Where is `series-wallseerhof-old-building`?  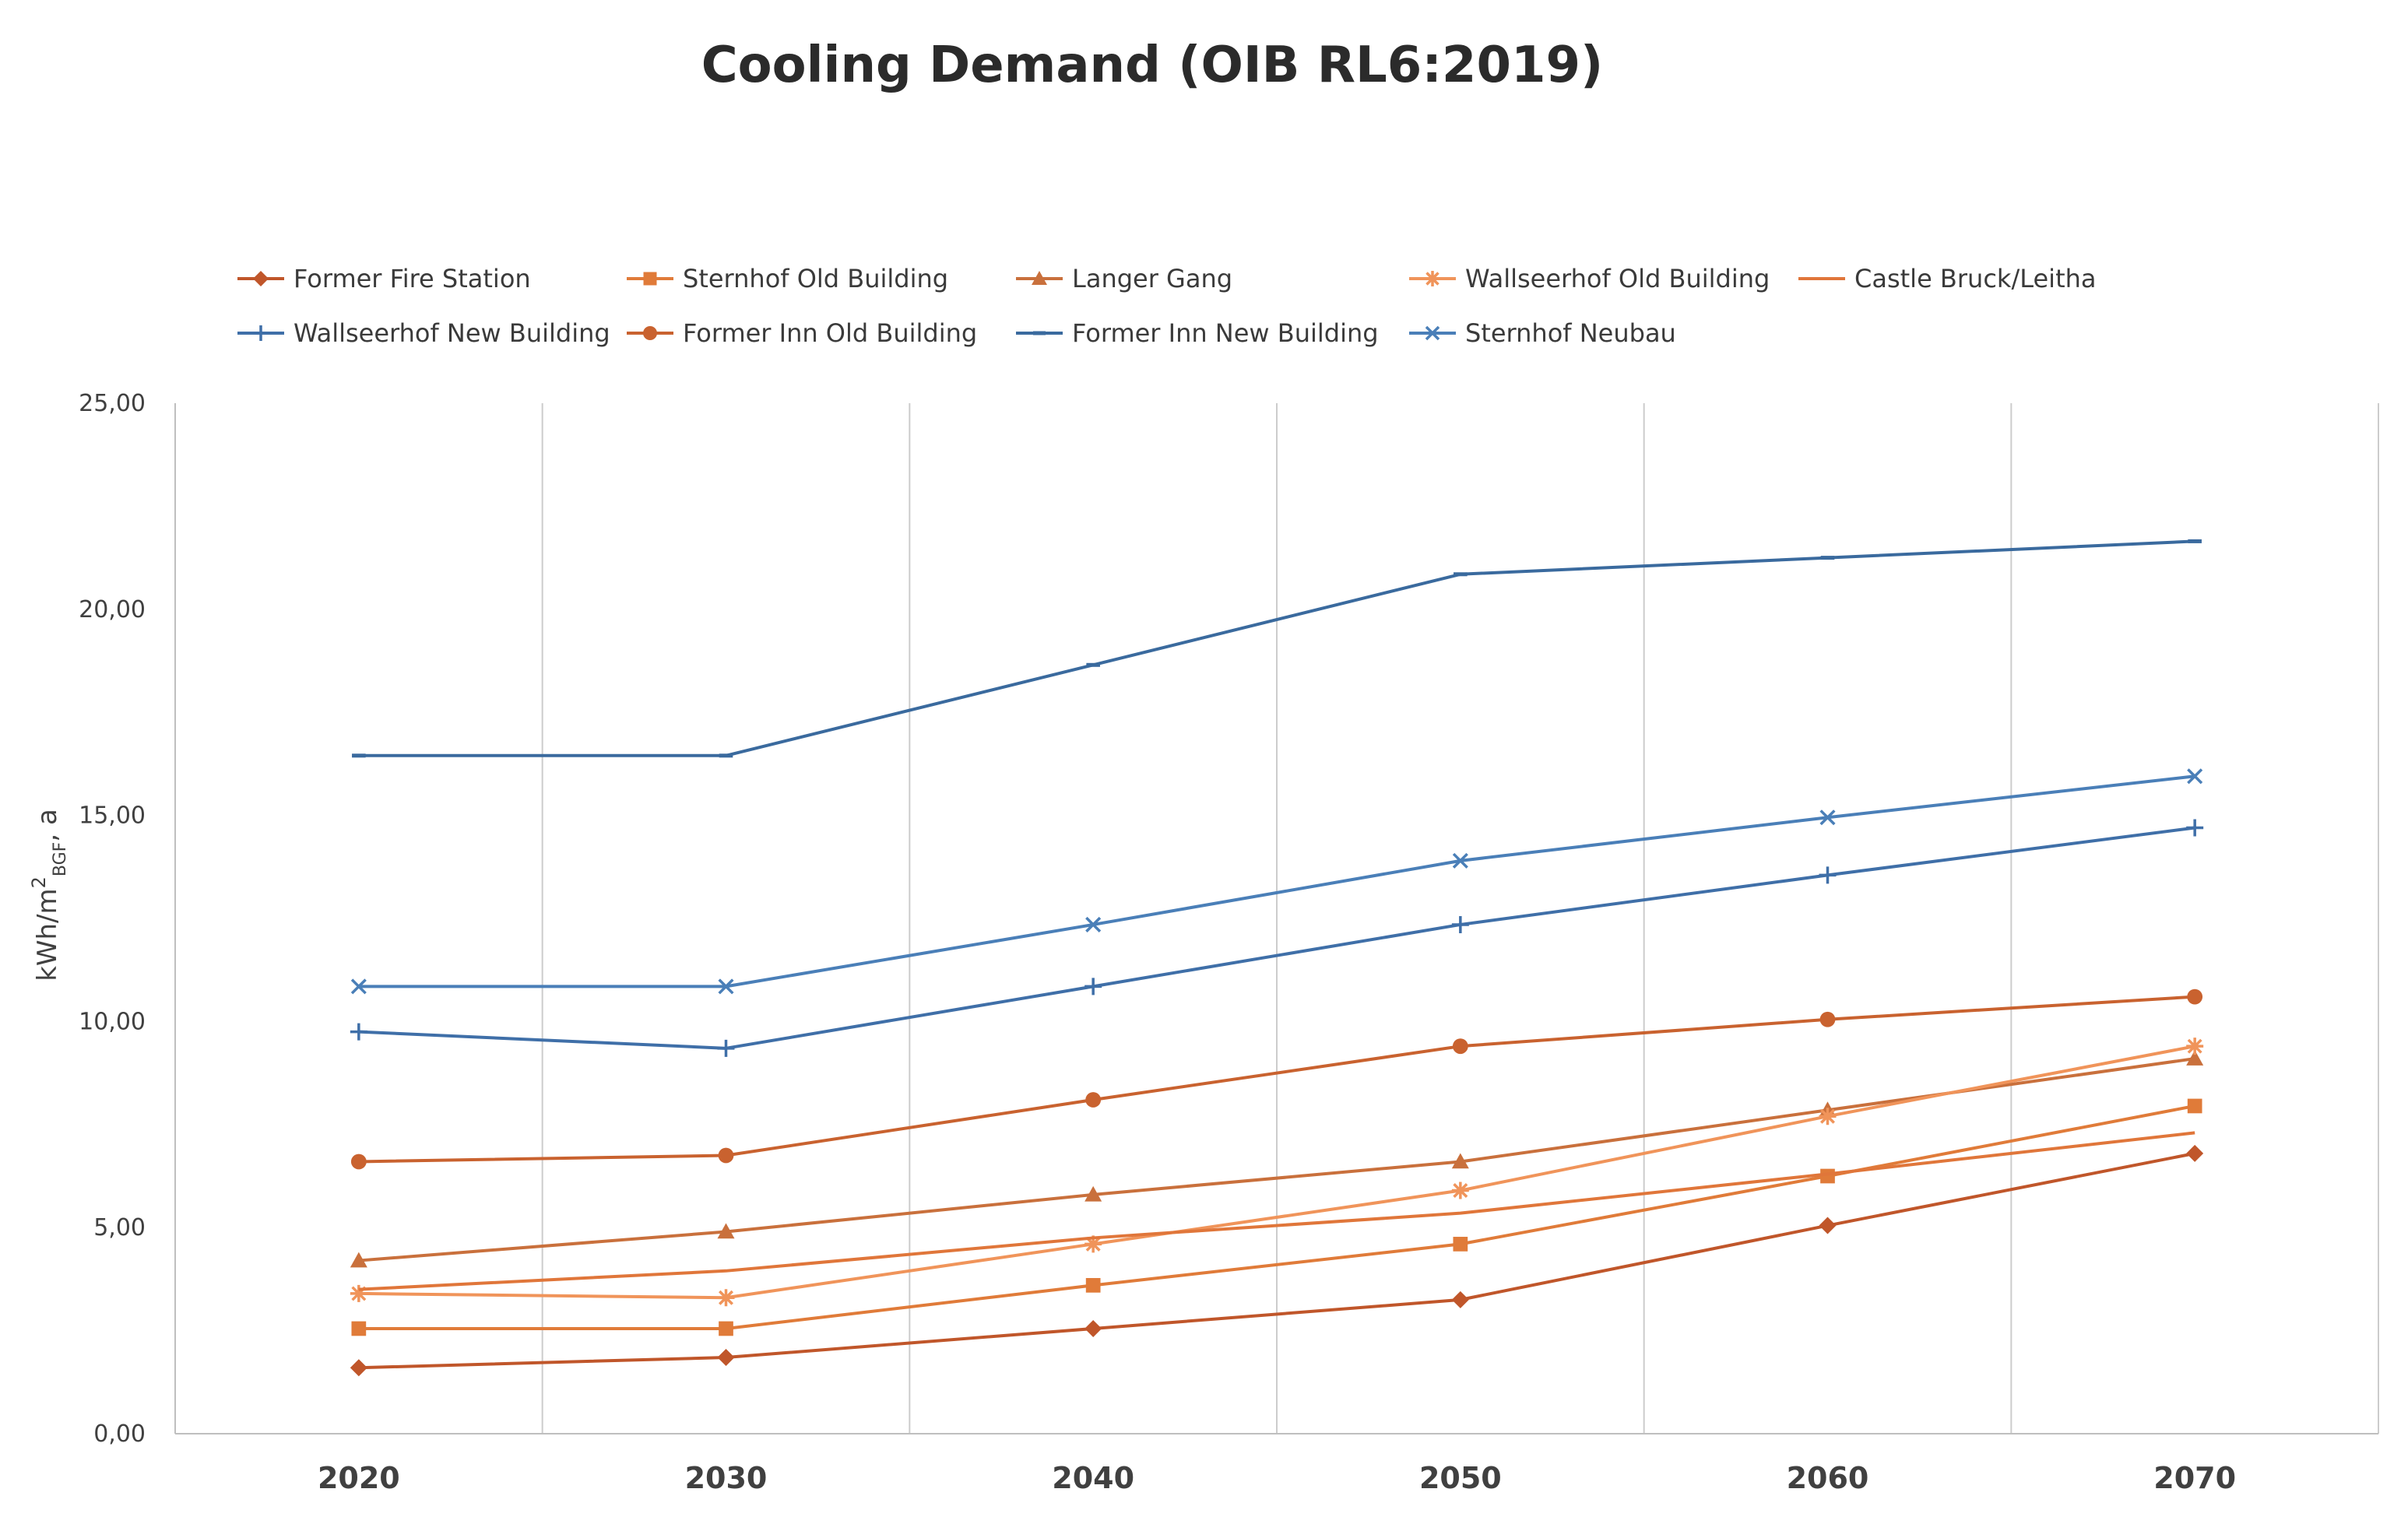 series-wallseerhof-old-building is located at coordinates (1277, 1172).